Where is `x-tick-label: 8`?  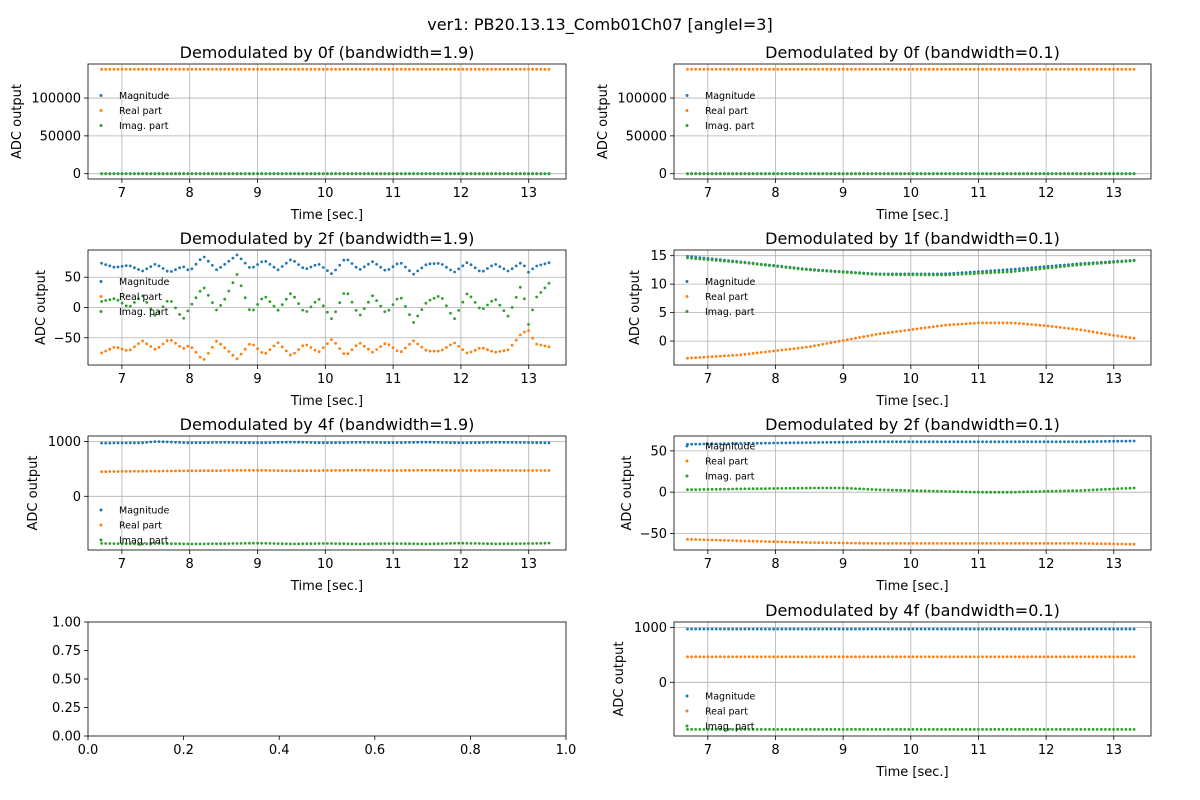 x-tick-label: 8 is located at coordinates (190, 564).